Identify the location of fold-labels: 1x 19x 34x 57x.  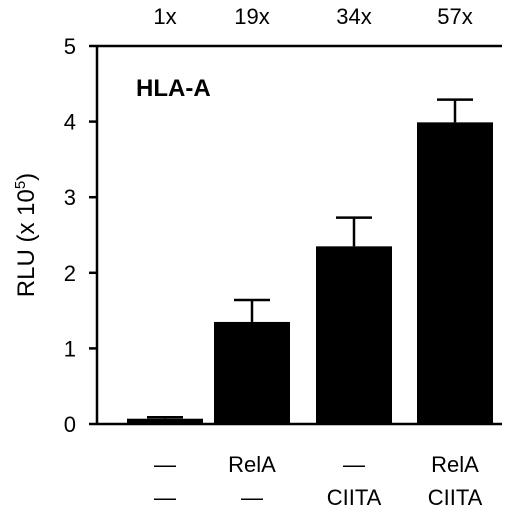
(312, 16).